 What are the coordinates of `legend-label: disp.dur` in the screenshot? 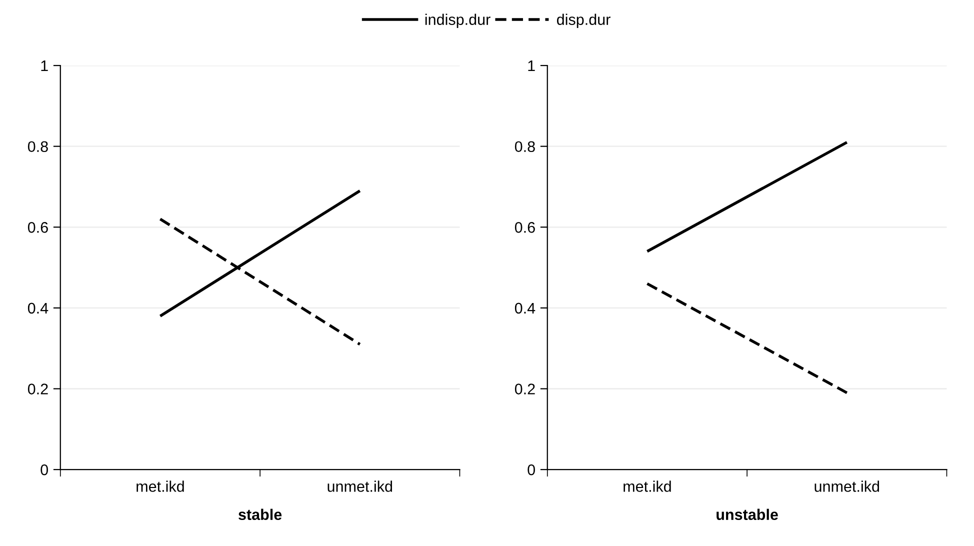 It's located at (583, 21).